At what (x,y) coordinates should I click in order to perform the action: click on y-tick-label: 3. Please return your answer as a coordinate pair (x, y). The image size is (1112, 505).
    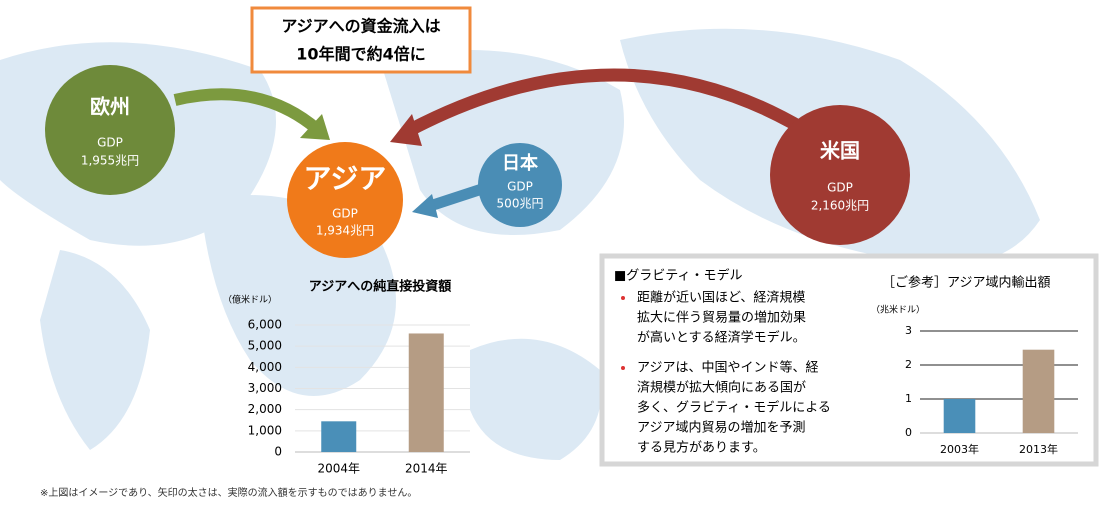
    Looking at the image, I should click on (908, 330).